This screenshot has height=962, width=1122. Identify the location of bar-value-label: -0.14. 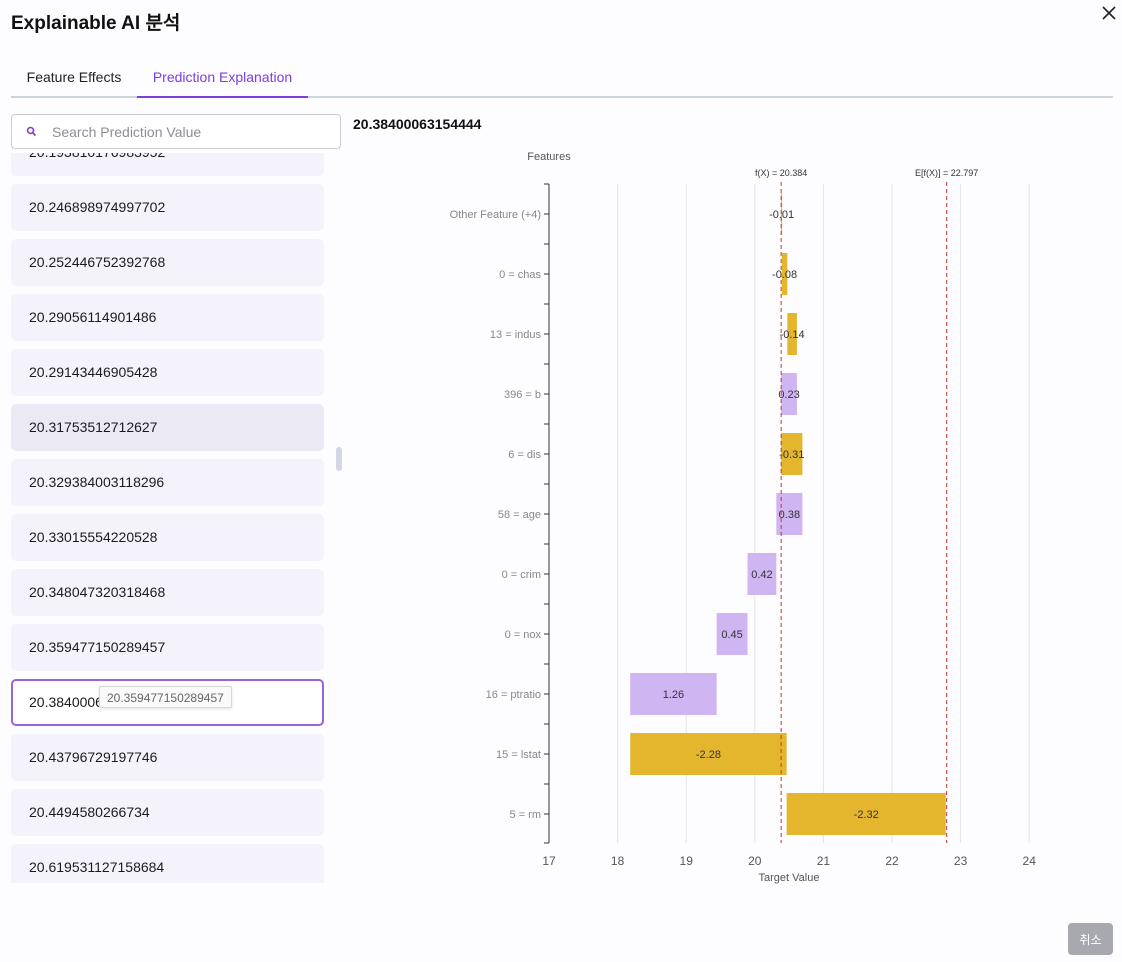
(792, 335).